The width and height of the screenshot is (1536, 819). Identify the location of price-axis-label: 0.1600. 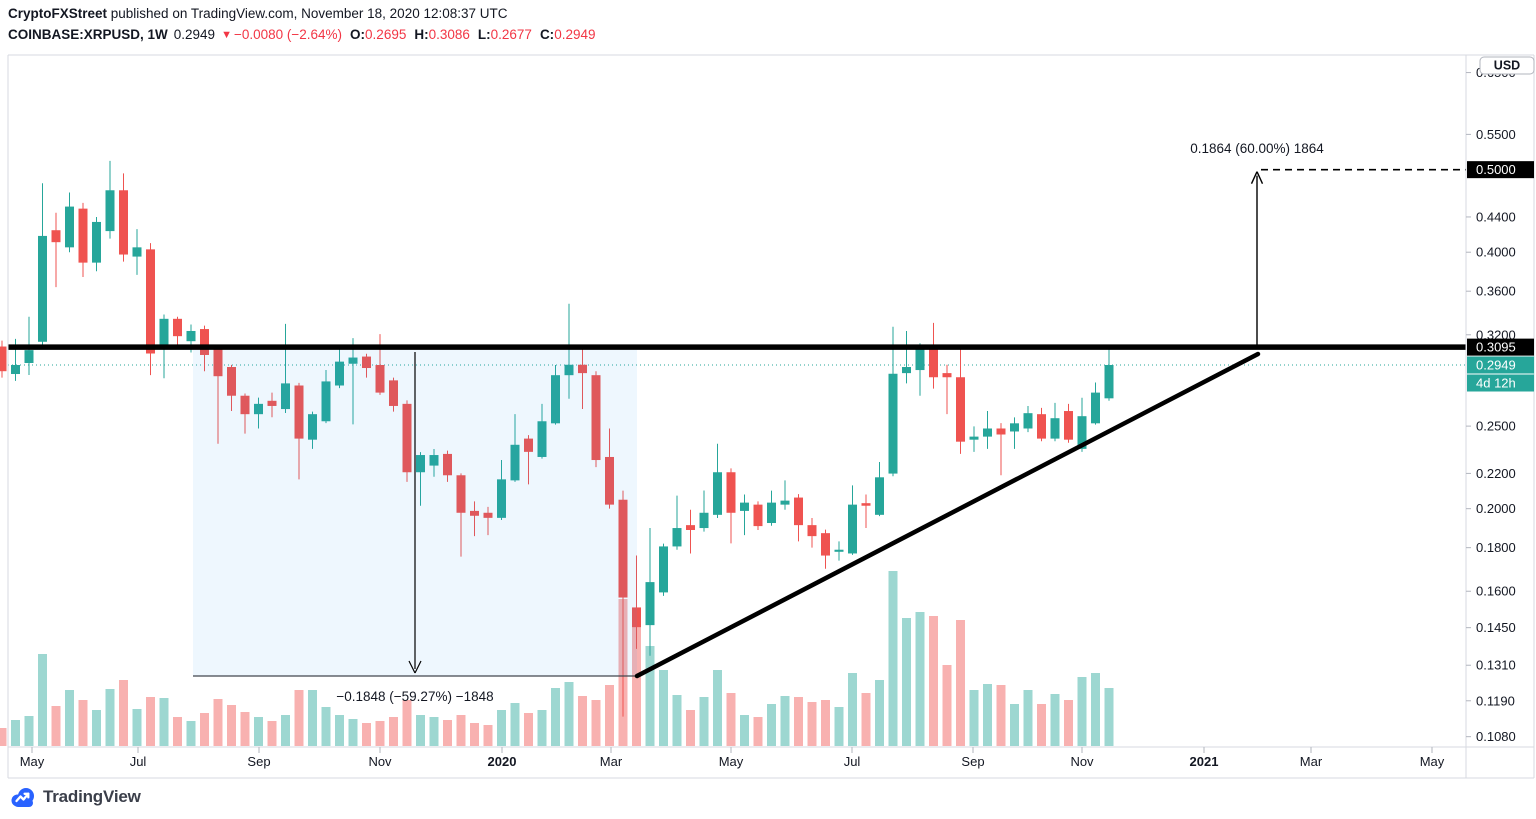
(1496, 591).